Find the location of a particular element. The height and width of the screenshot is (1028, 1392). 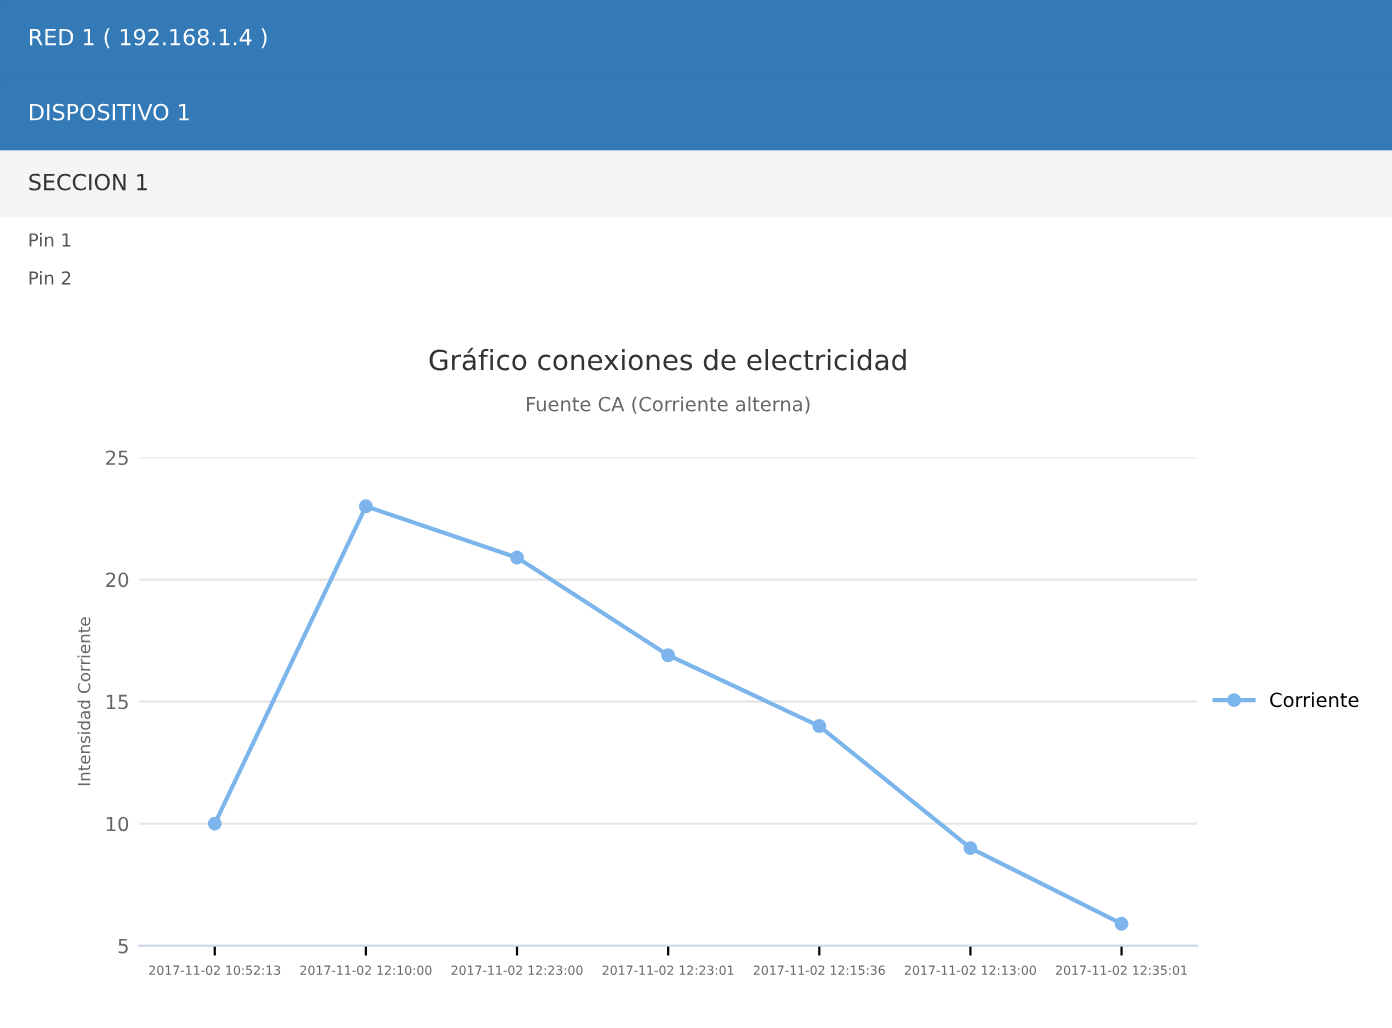

legend-label: Corriente is located at coordinates (1314, 700).